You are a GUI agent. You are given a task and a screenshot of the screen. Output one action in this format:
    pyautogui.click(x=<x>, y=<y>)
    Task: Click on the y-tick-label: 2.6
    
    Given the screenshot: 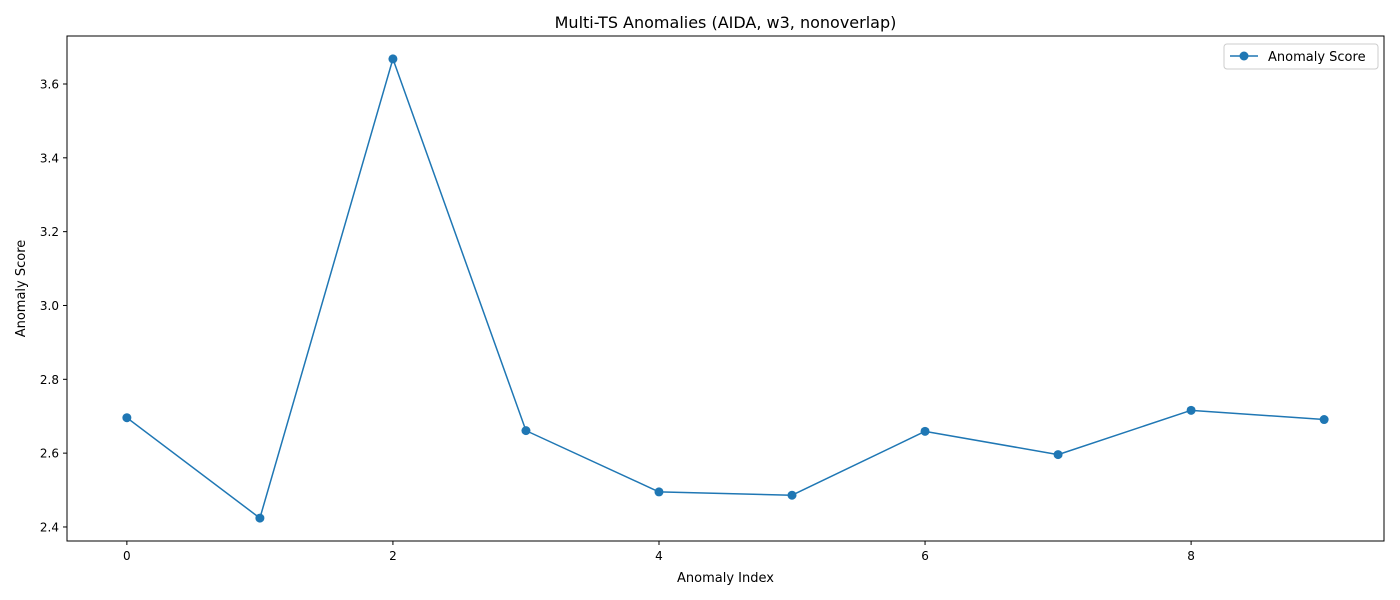 What is the action you would take?
    pyautogui.click(x=49, y=454)
    